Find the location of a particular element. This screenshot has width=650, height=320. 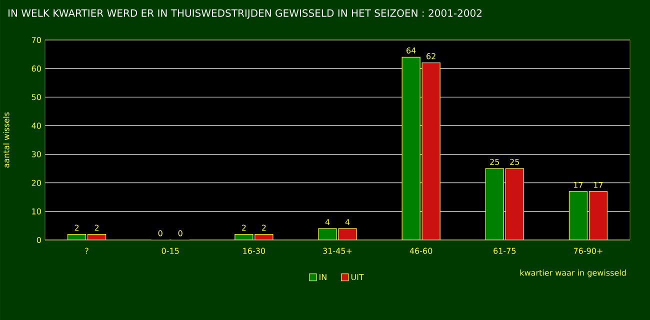

y-tick-label: 60 is located at coordinates (36, 69).